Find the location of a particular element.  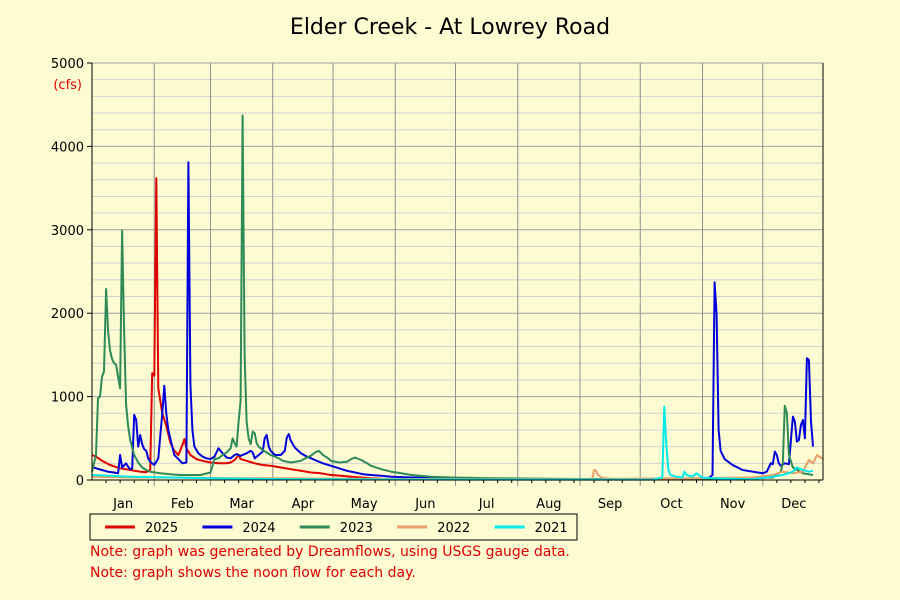

y-tick-label: 5000 is located at coordinates (67, 64).